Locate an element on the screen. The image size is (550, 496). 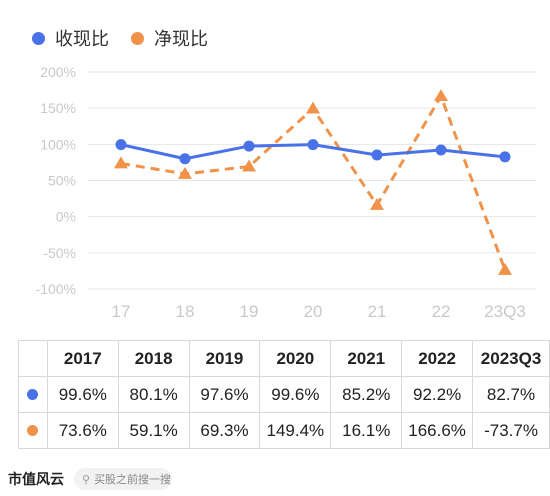
table-marker-series1 is located at coordinates (33, 394).